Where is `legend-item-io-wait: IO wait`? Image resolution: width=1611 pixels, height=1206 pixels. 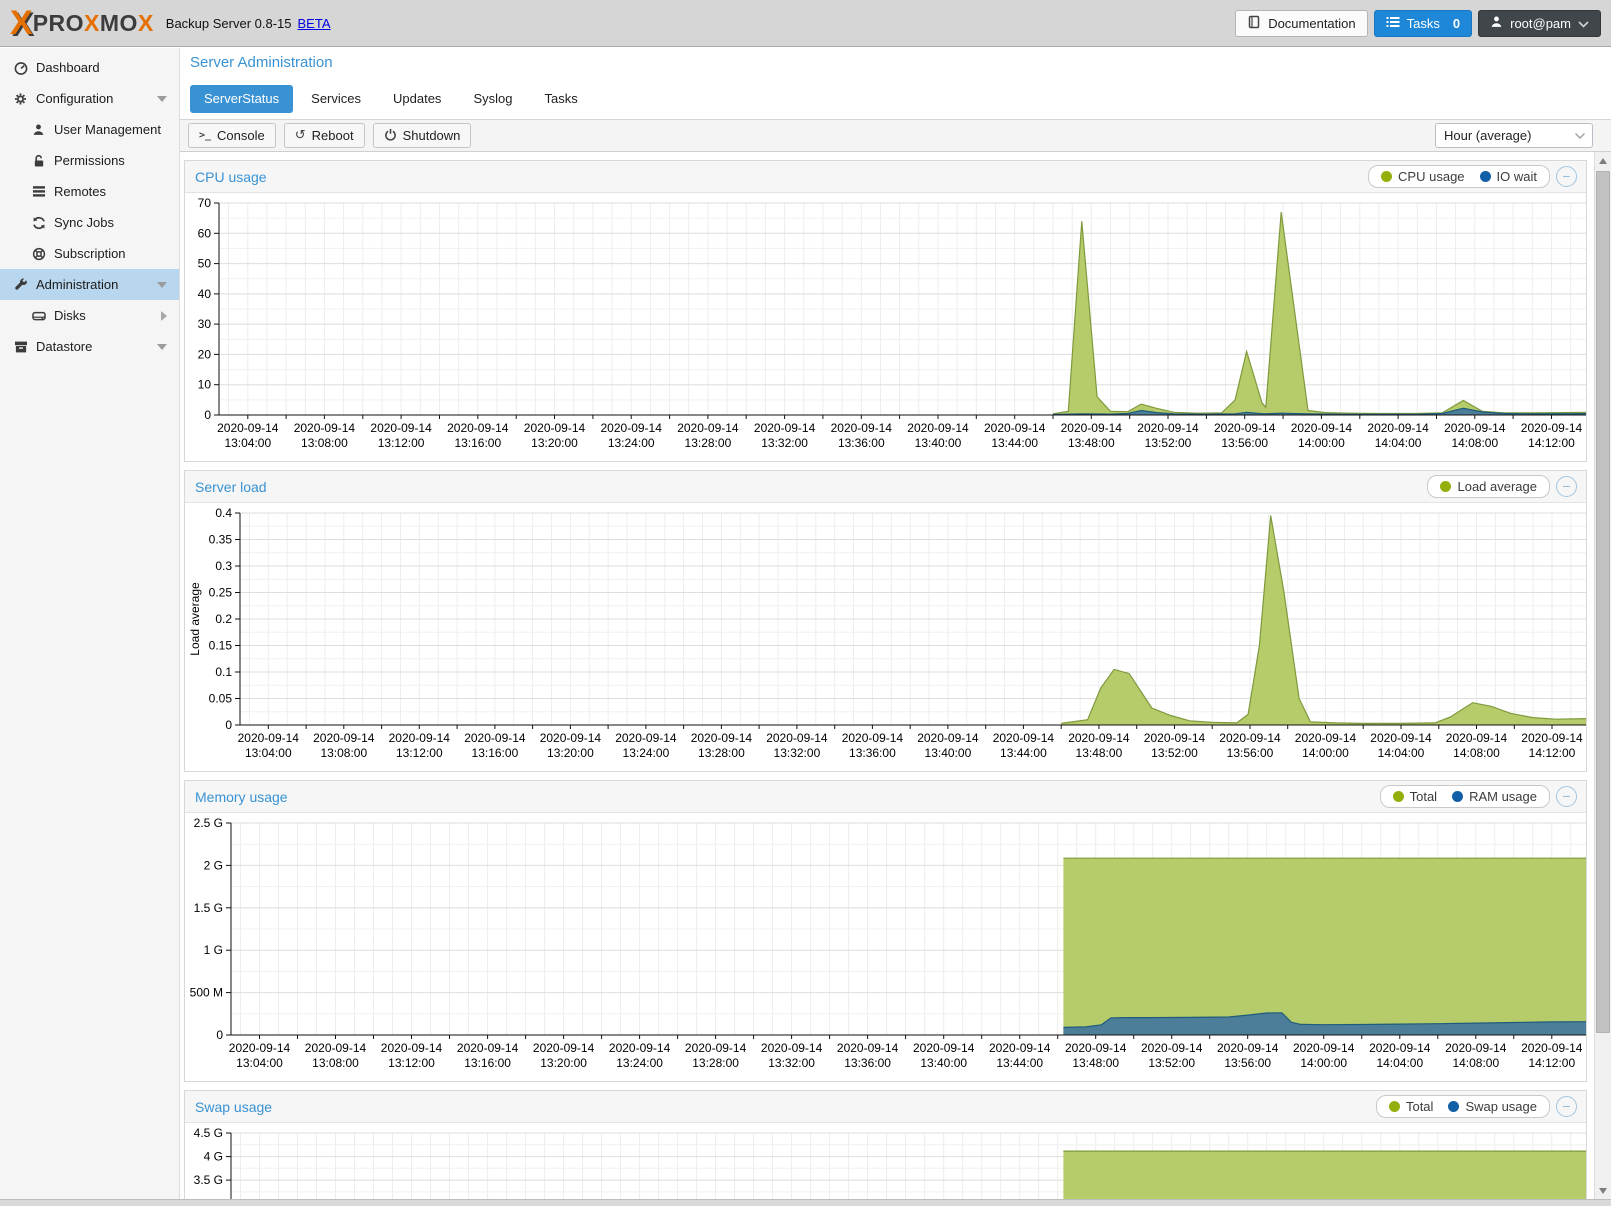
legend-item-io-wait: IO wait is located at coordinates (1508, 176).